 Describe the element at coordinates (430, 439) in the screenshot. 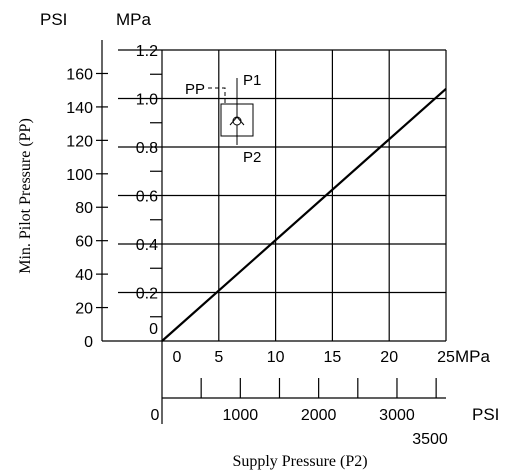

I see `x-tick-label-psi: 3500` at that location.